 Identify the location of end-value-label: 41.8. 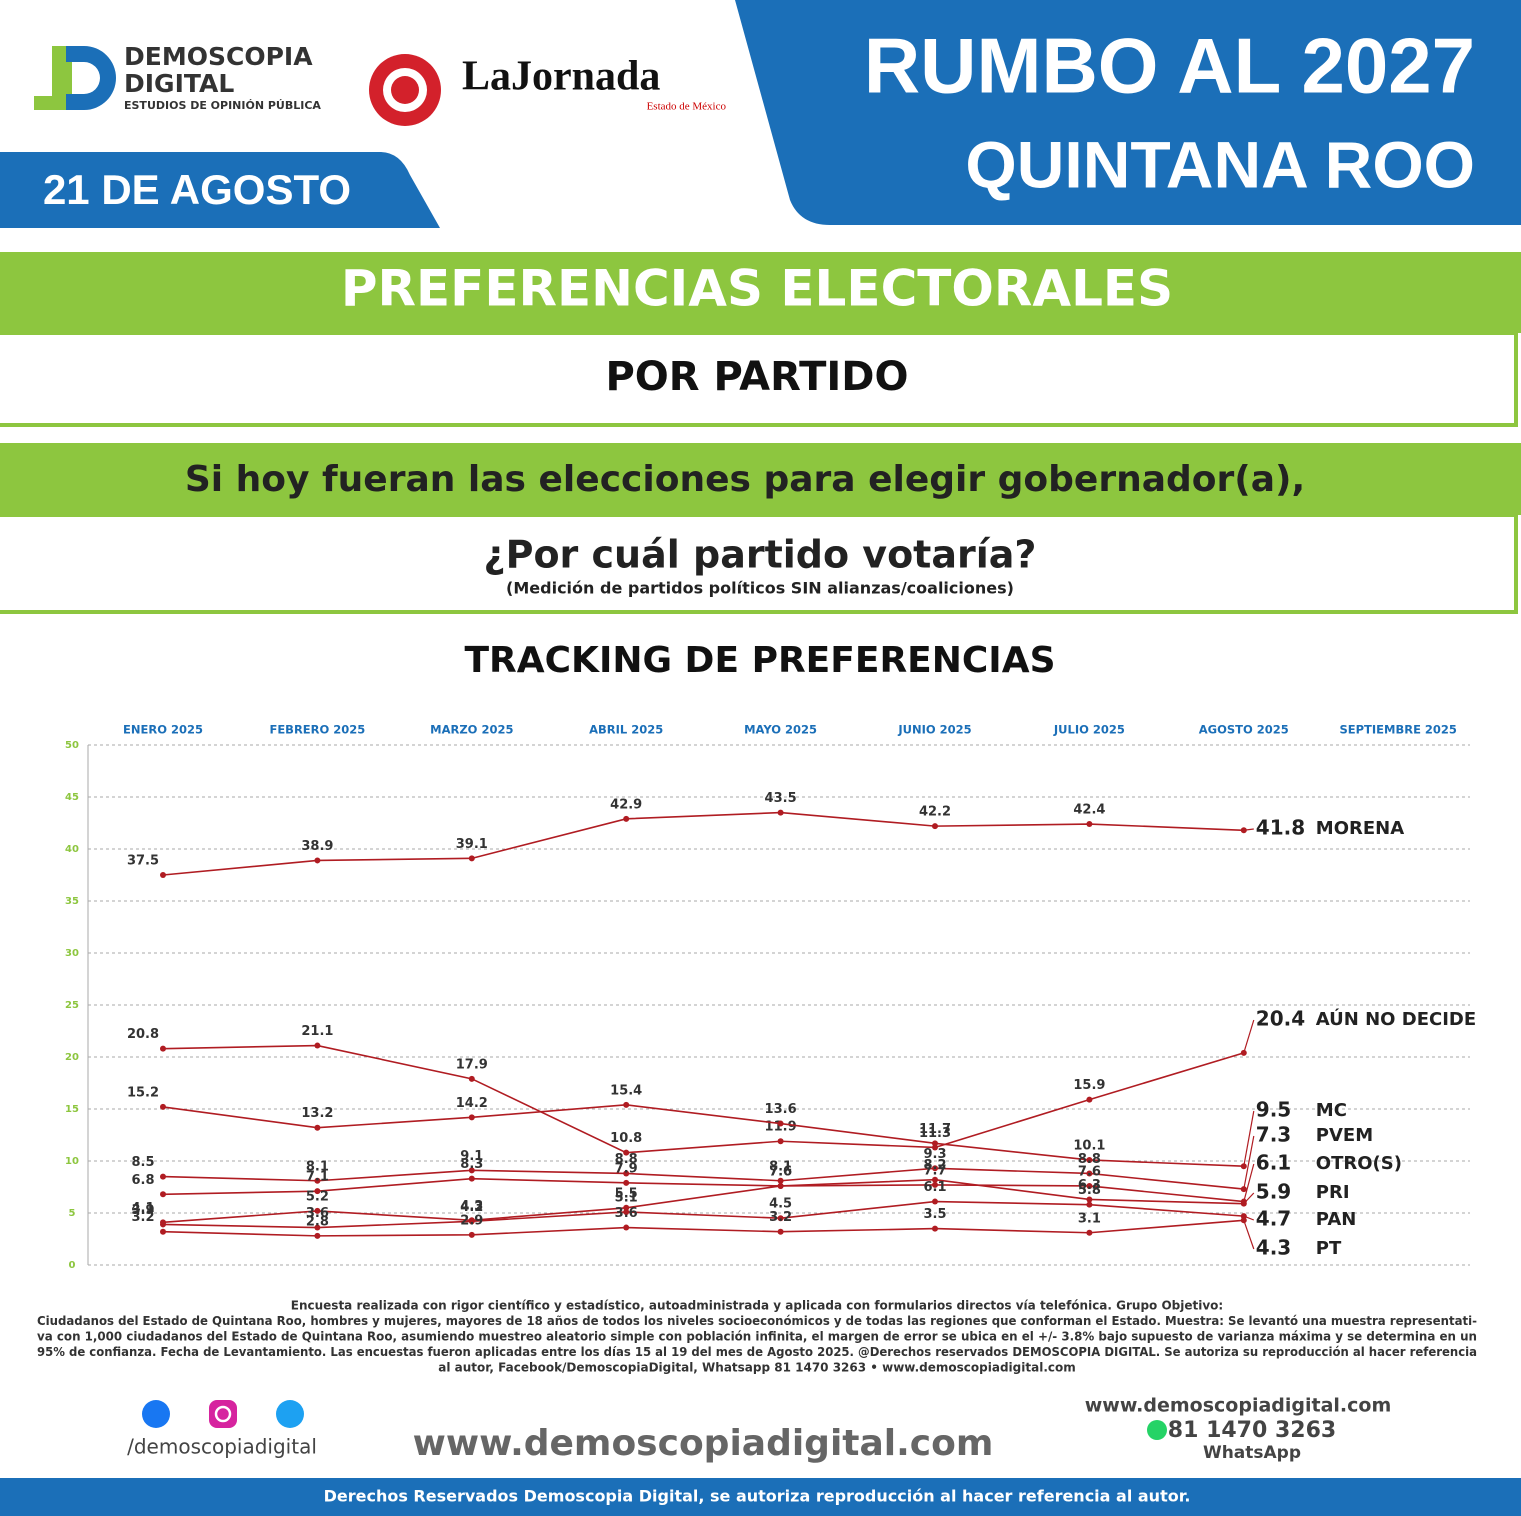
(1280, 828).